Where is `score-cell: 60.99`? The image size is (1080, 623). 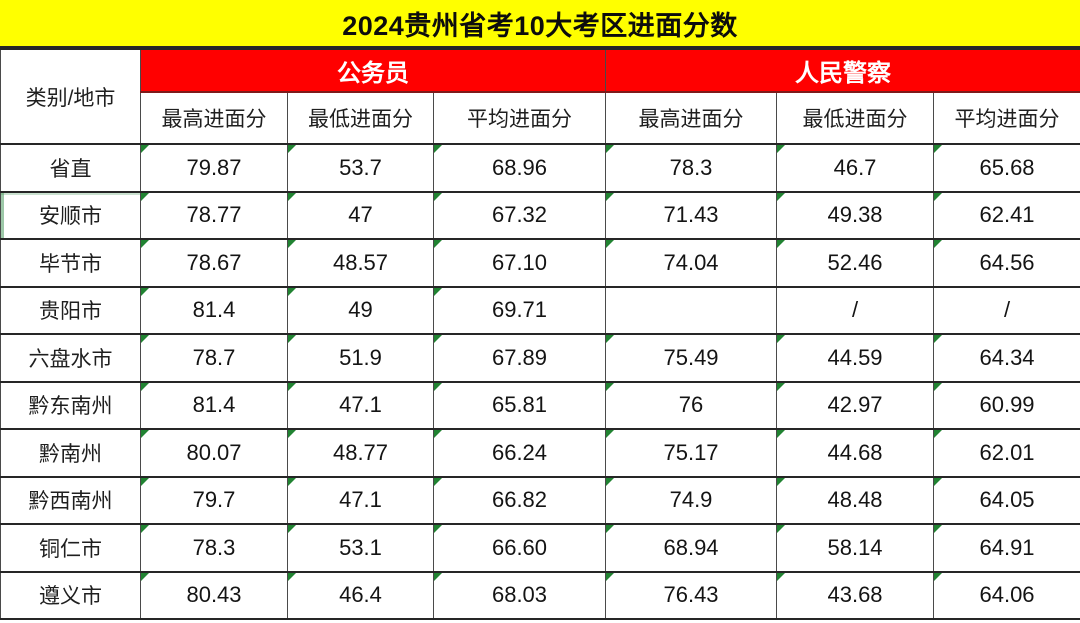
score-cell: 60.99 is located at coordinates (1006, 405).